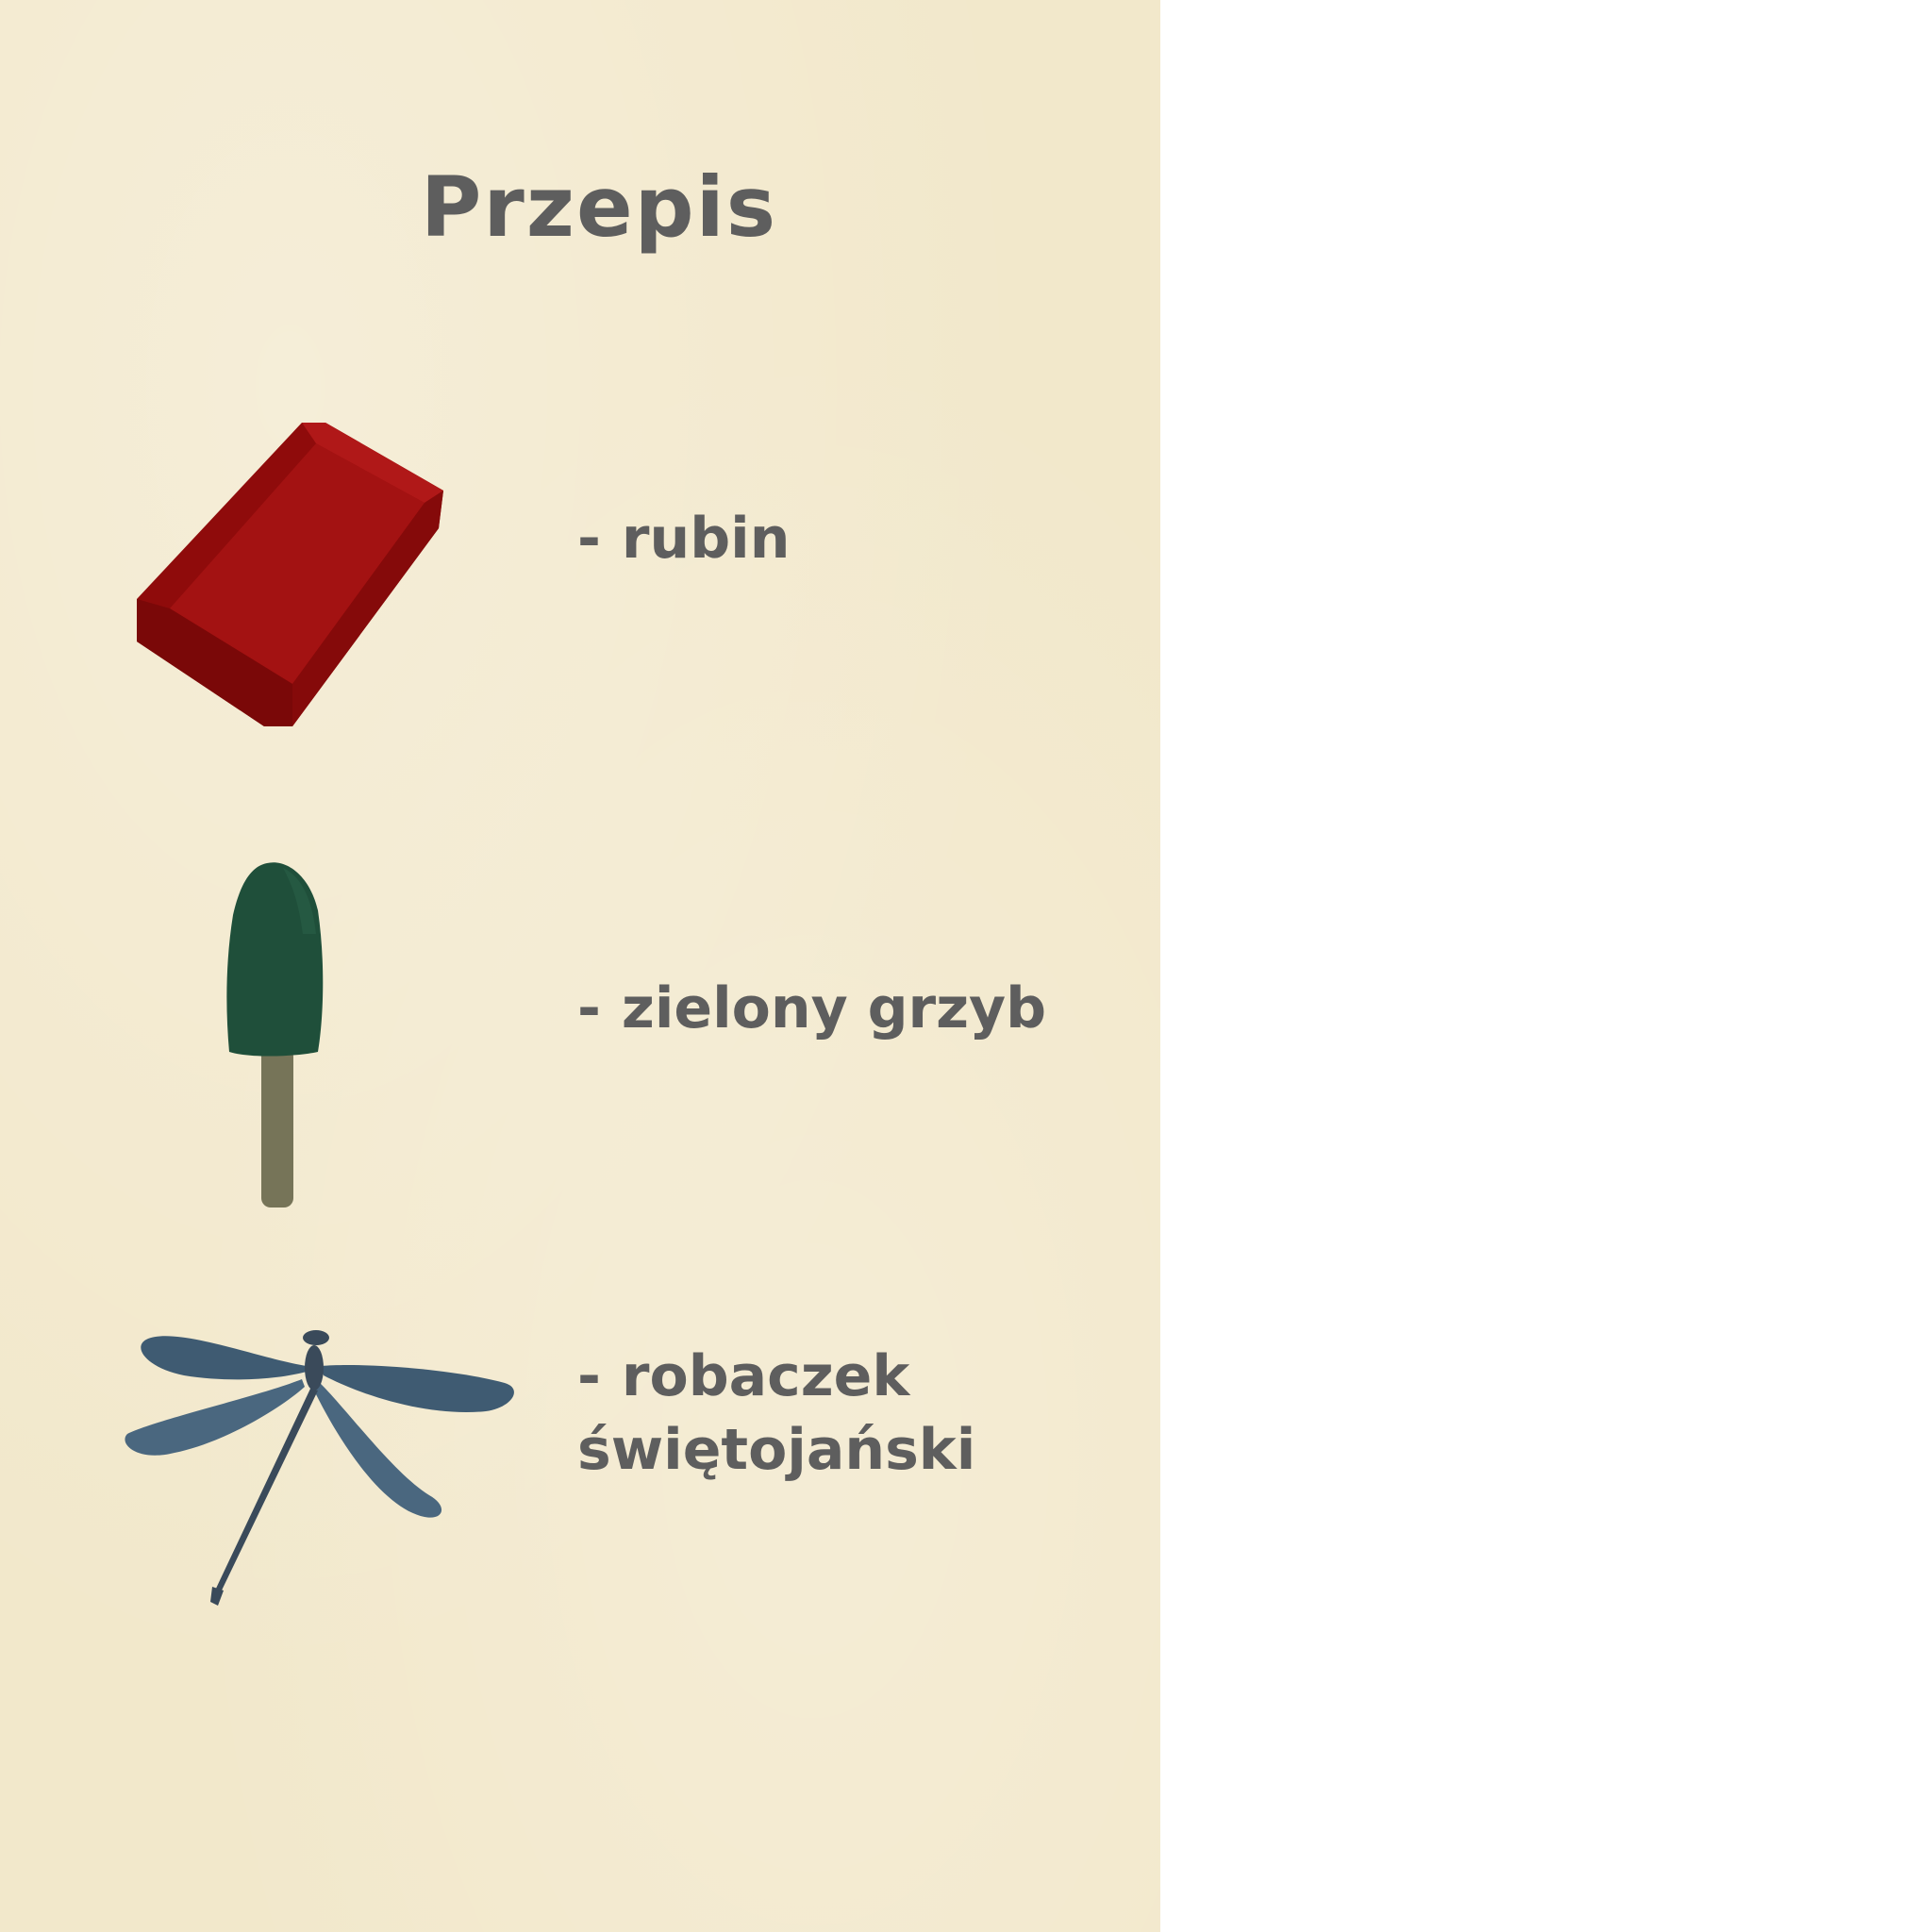 Image resolution: width=1932 pixels, height=1932 pixels. I want to click on ruby-icon, so click(290, 574).